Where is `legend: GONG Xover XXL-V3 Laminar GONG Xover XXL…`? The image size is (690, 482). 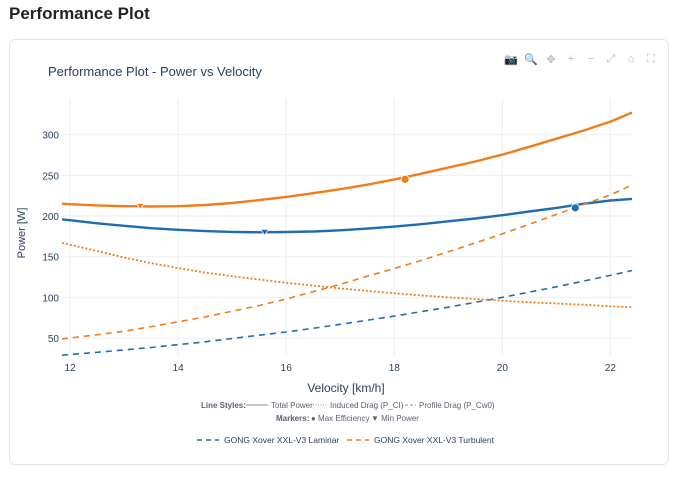 legend: GONG Xover XXL-V3 Laminar GONG Xover XXL… is located at coordinates (346, 440).